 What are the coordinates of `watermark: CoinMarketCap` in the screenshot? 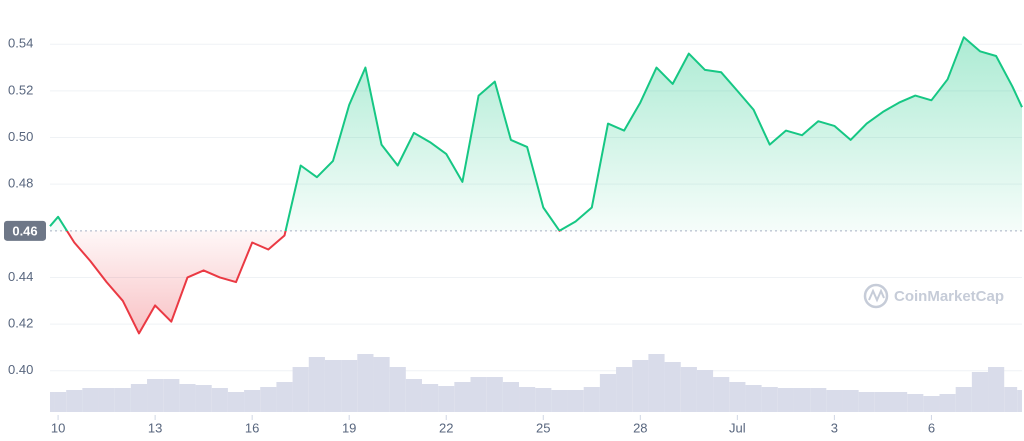 It's located at (933, 296).